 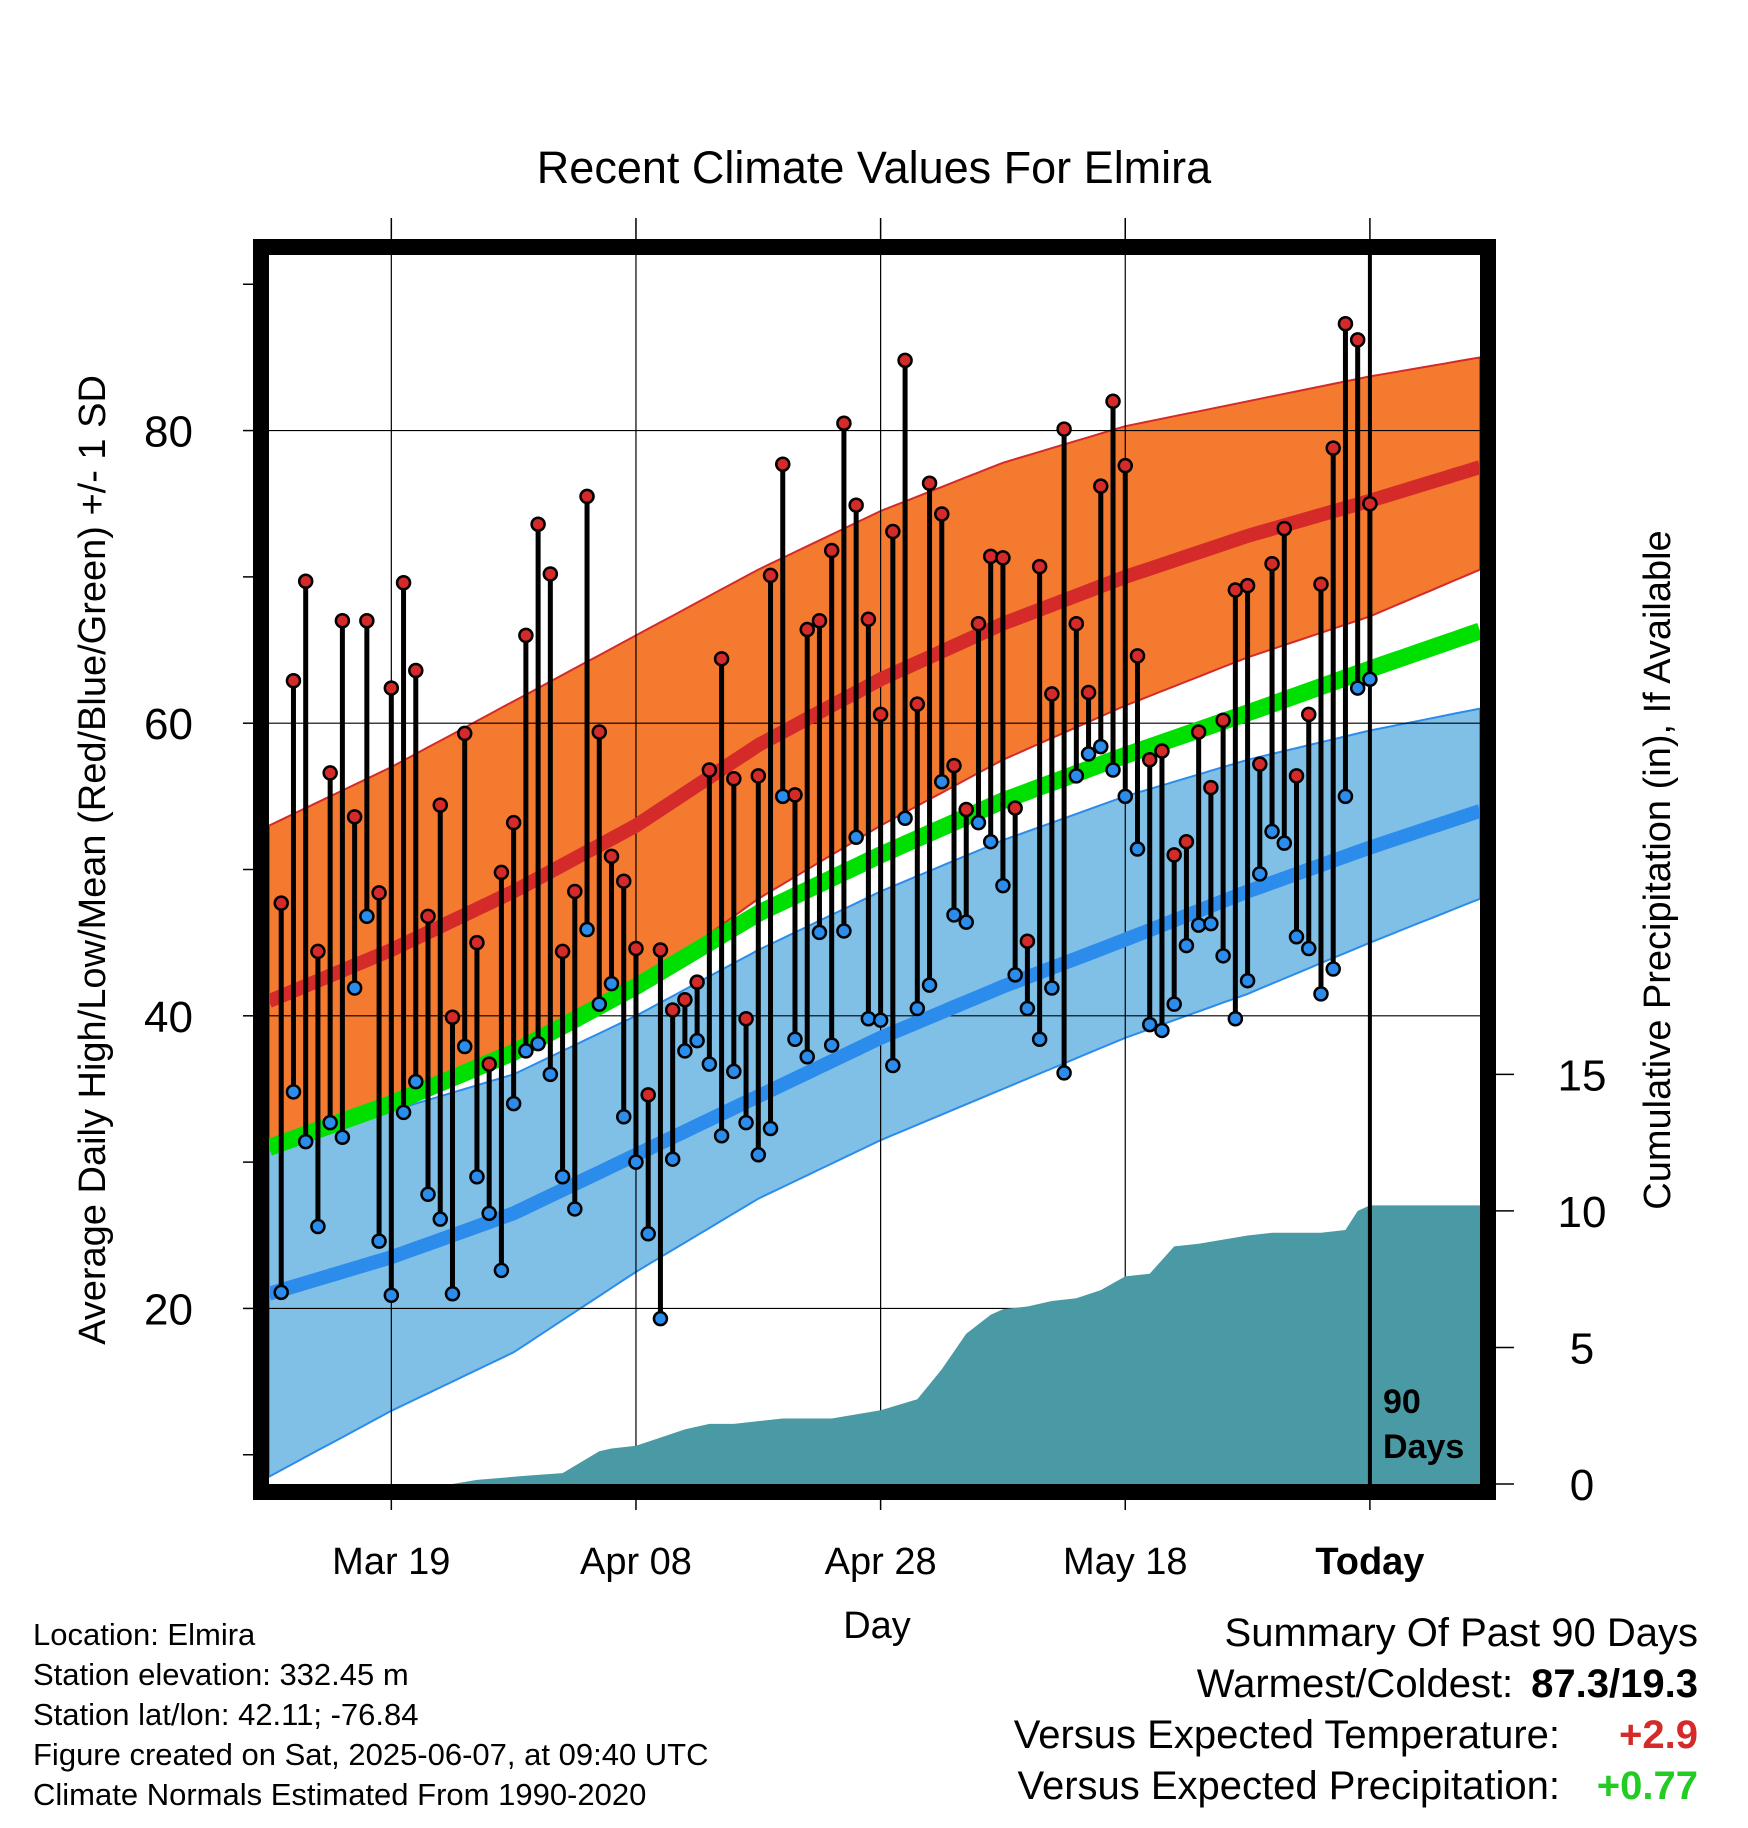 What do you see at coordinates (874, 167) in the screenshot?
I see `chart-title: Recent Climate Values For Elmira` at bounding box center [874, 167].